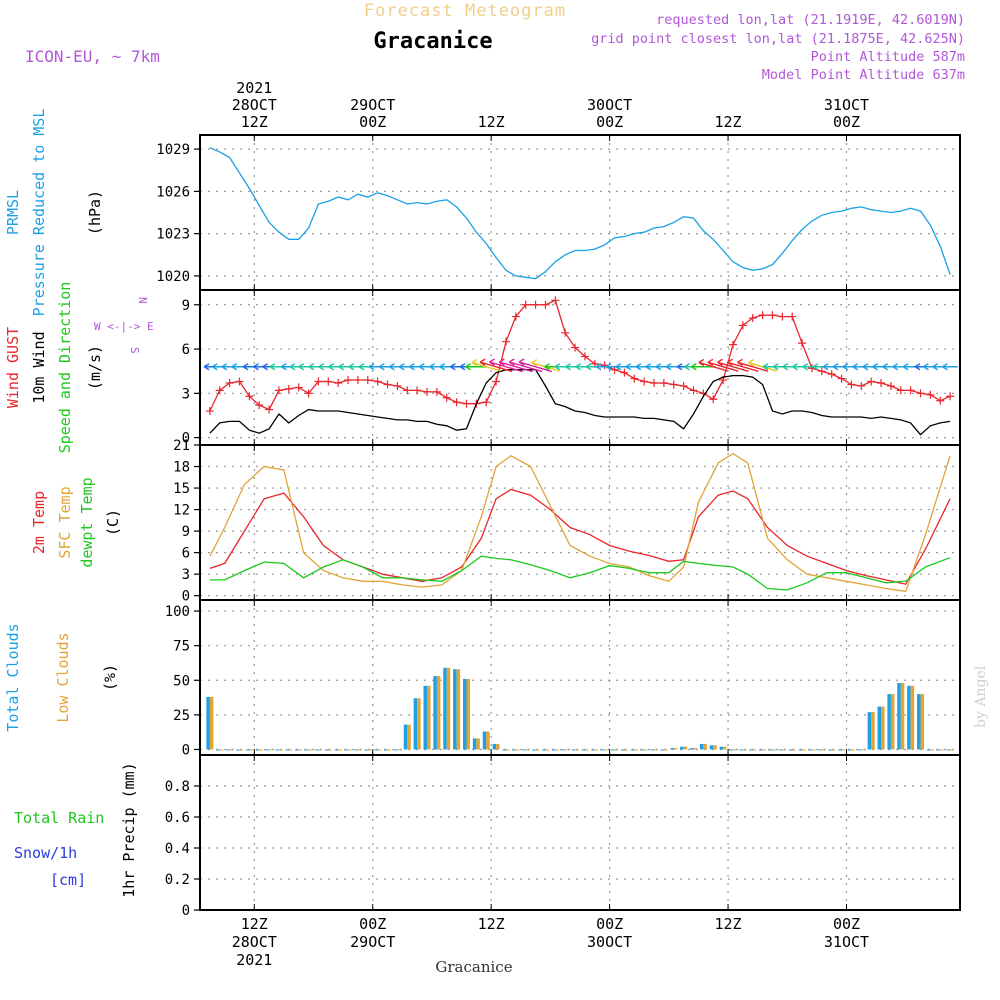  I want to click on y-tick-label: 1026, so click(173, 192).